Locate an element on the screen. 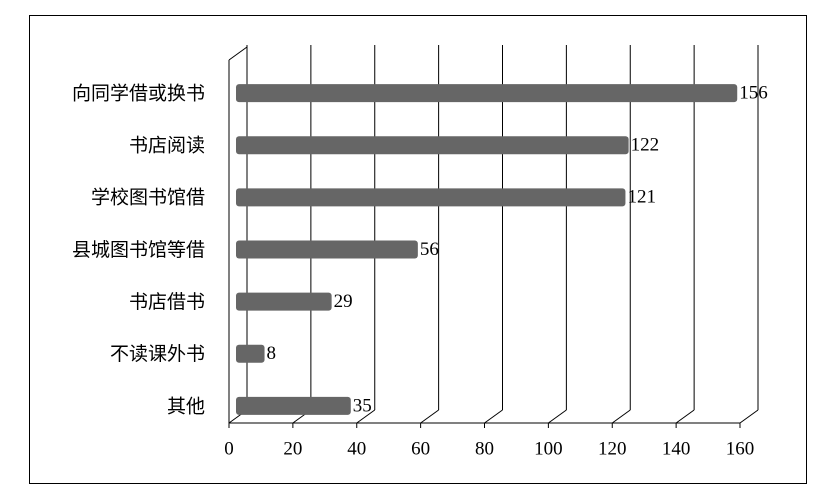  x-tick-label: 0 is located at coordinates (229, 448).